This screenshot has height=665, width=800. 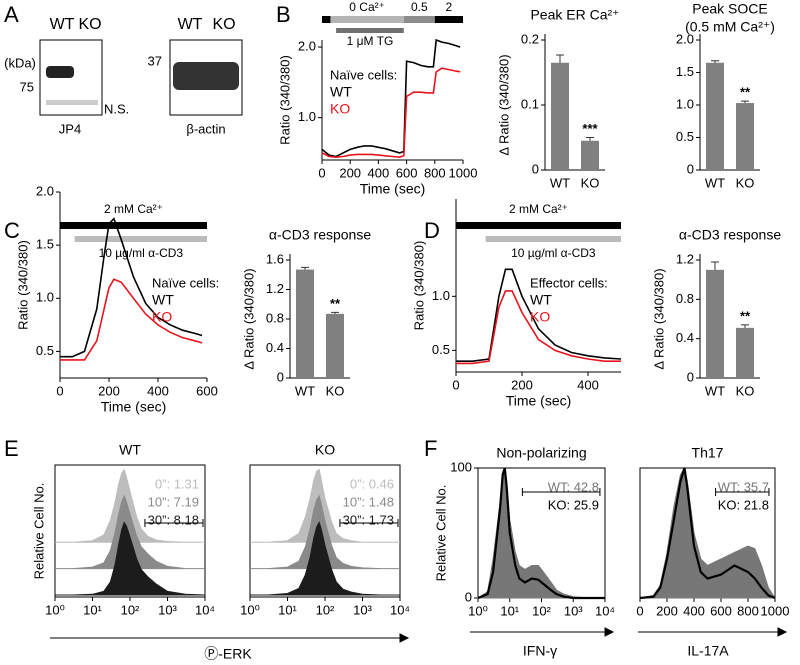 I want to click on treatment-label: 2 mM Ca²⁺, so click(x=538, y=209).